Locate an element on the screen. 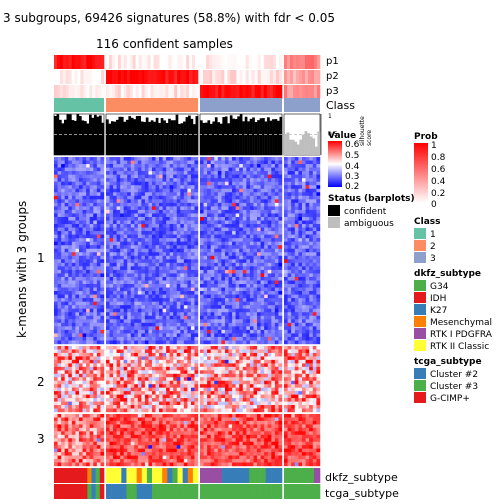 This screenshot has height=504, width=504. row-title: k-means with 3 groups is located at coordinates (22, 269).